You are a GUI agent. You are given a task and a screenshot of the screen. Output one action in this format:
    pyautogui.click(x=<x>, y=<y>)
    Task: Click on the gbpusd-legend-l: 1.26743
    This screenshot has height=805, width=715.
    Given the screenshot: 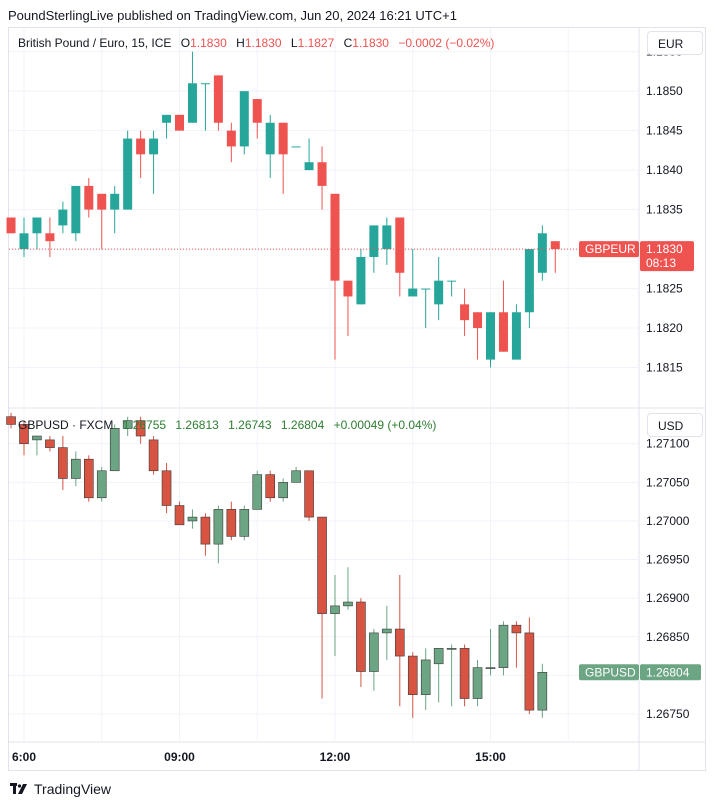 What is the action you would take?
    pyautogui.click(x=250, y=425)
    